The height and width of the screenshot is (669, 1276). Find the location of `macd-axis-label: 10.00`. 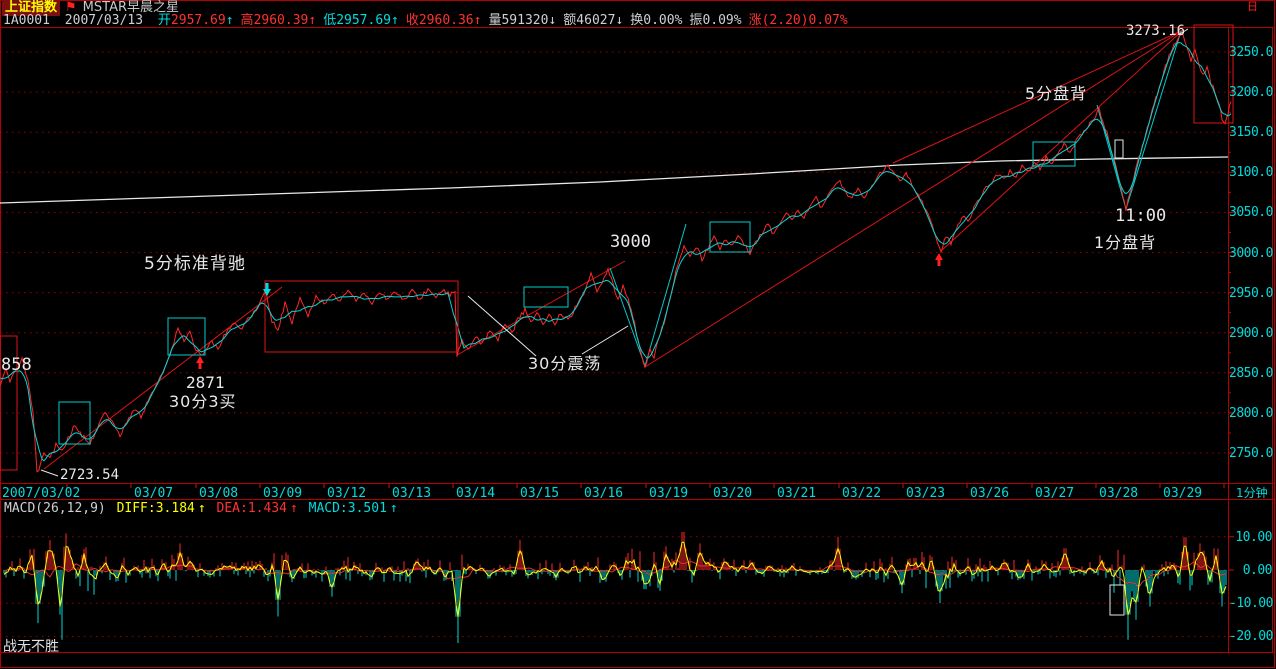

macd-axis-label: 10.00 is located at coordinates (1253, 537).